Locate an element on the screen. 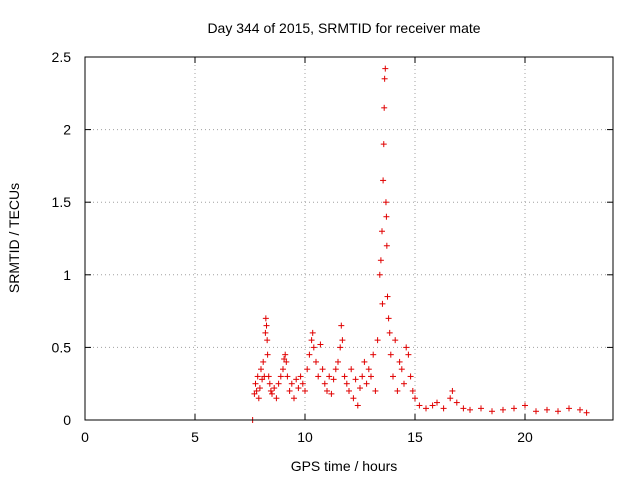 The width and height of the screenshot is (640, 480). x-tick-label: 0 is located at coordinates (85, 437).